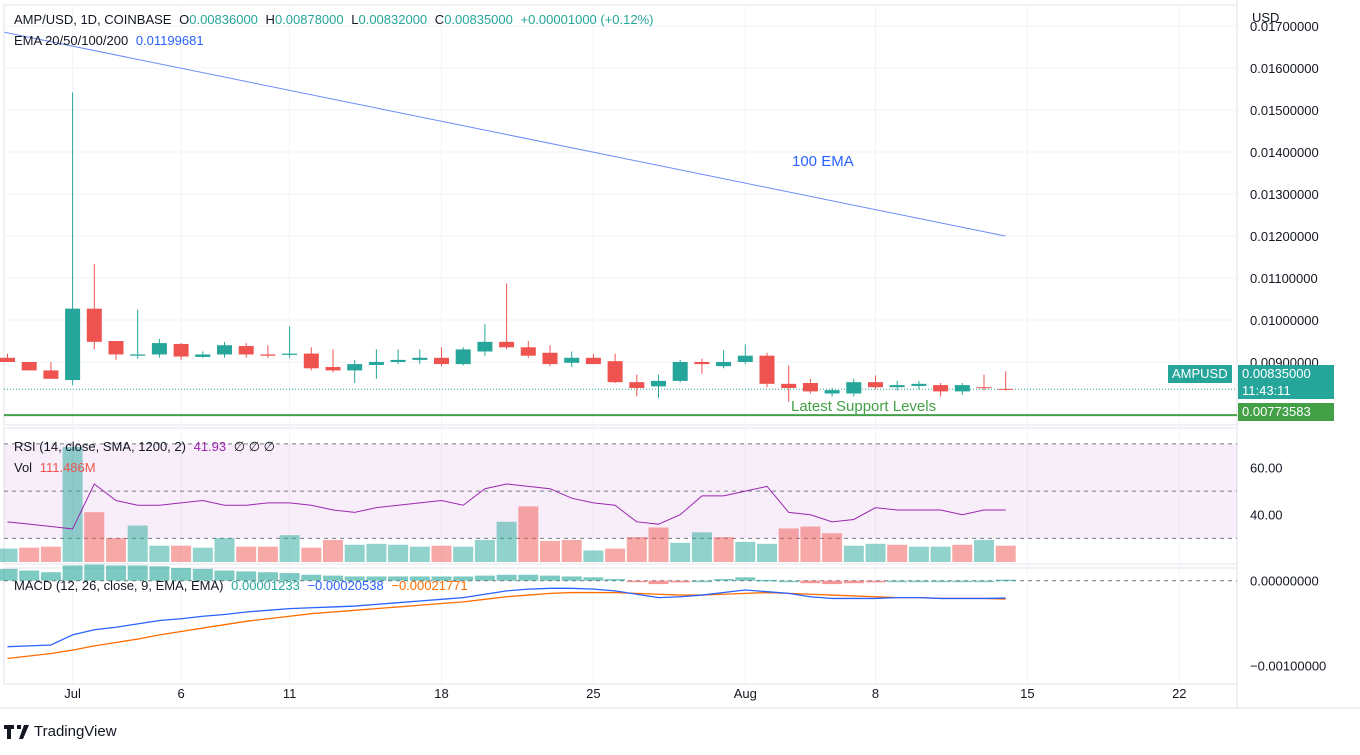 This screenshot has width=1360, height=755. I want to click on macd-signal-line, so click(506, 625).